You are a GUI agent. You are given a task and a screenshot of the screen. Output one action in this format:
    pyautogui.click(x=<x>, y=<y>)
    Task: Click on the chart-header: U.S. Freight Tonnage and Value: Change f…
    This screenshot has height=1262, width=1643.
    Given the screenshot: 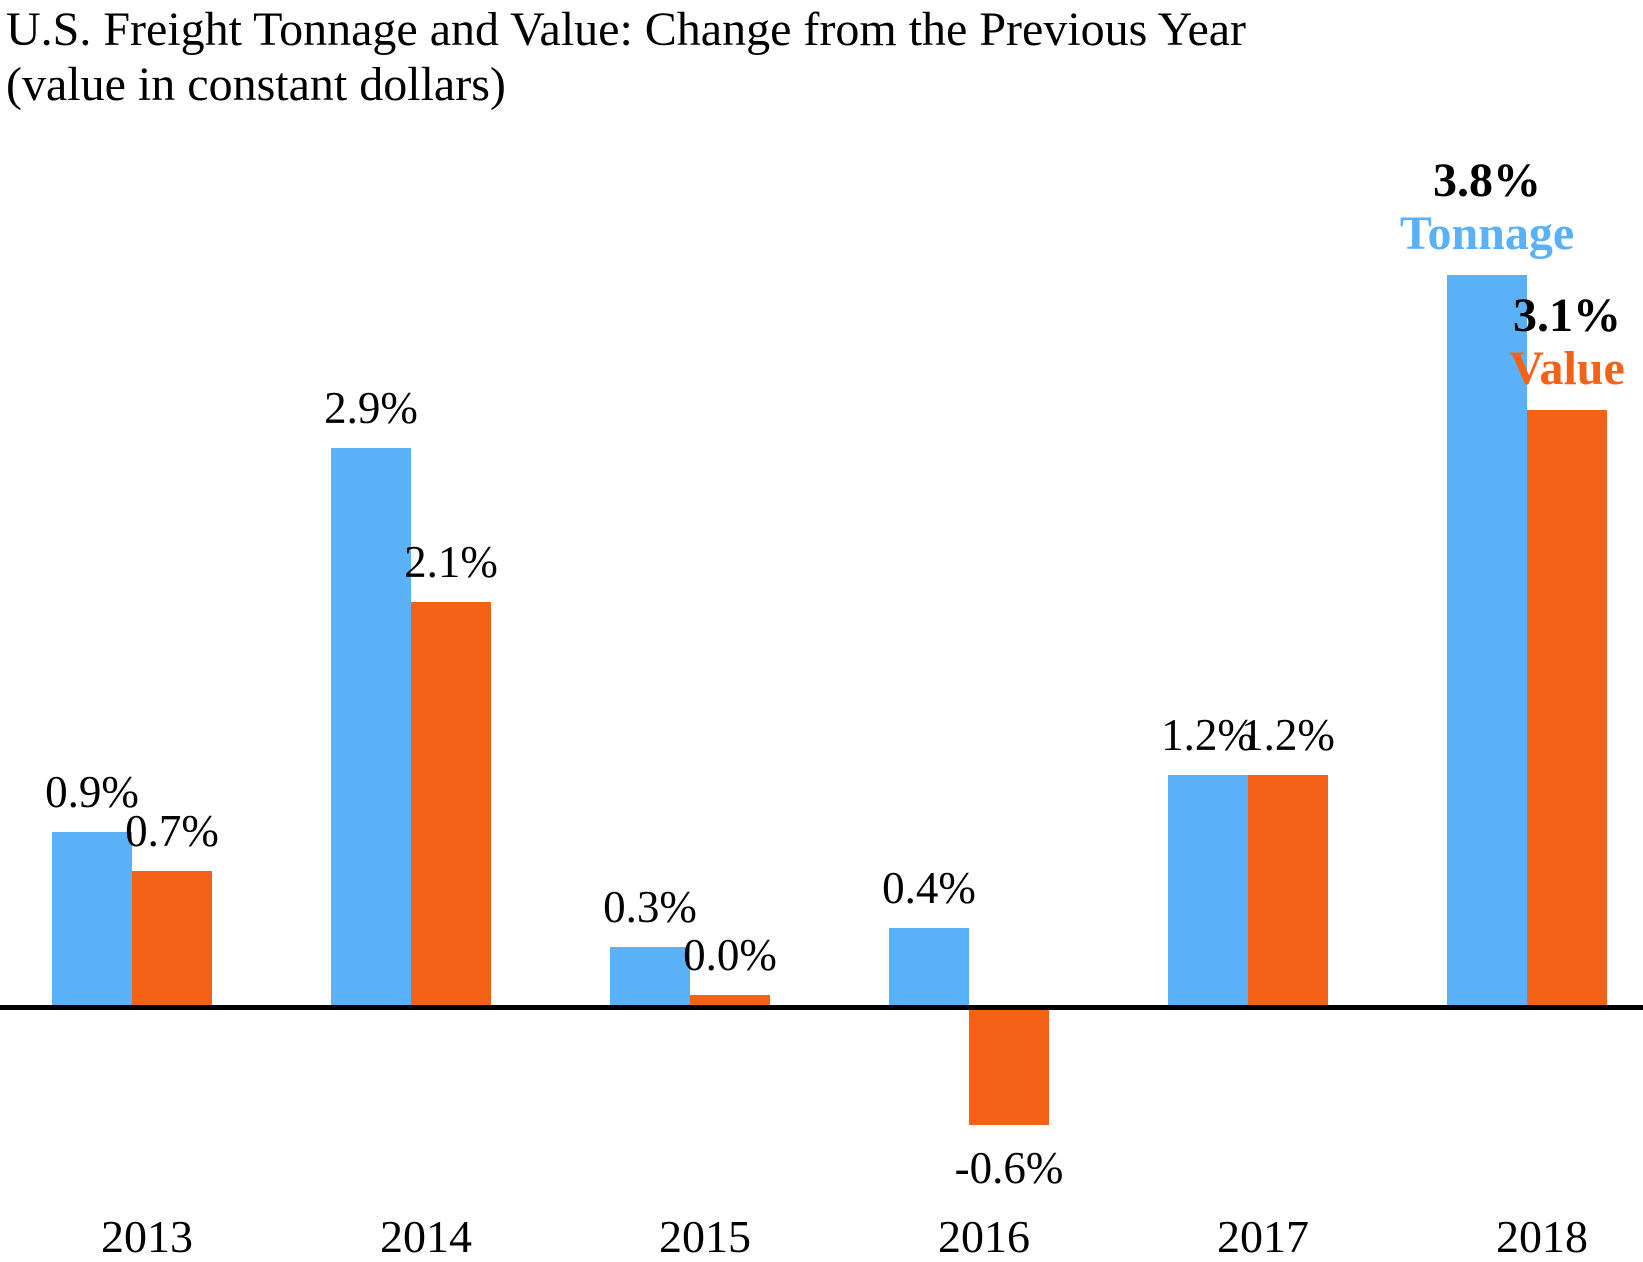 What is the action you would take?
    pyautogui.click(x=626, y=57)
    